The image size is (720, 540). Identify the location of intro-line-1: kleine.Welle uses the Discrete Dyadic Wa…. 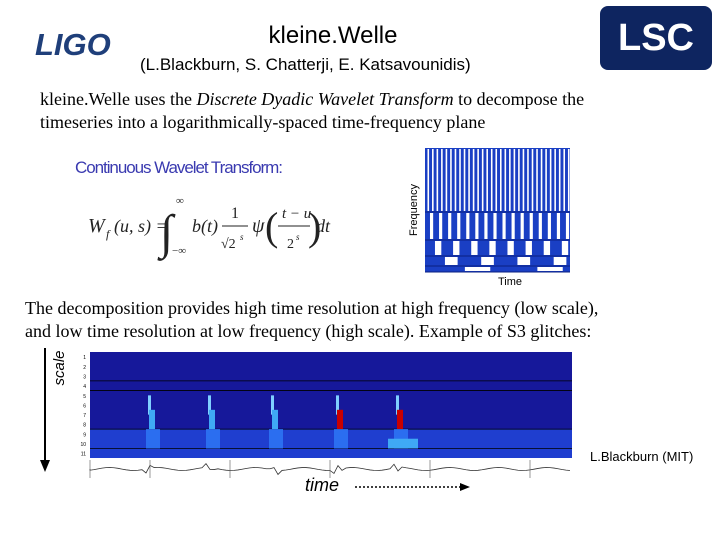
(312, 99).